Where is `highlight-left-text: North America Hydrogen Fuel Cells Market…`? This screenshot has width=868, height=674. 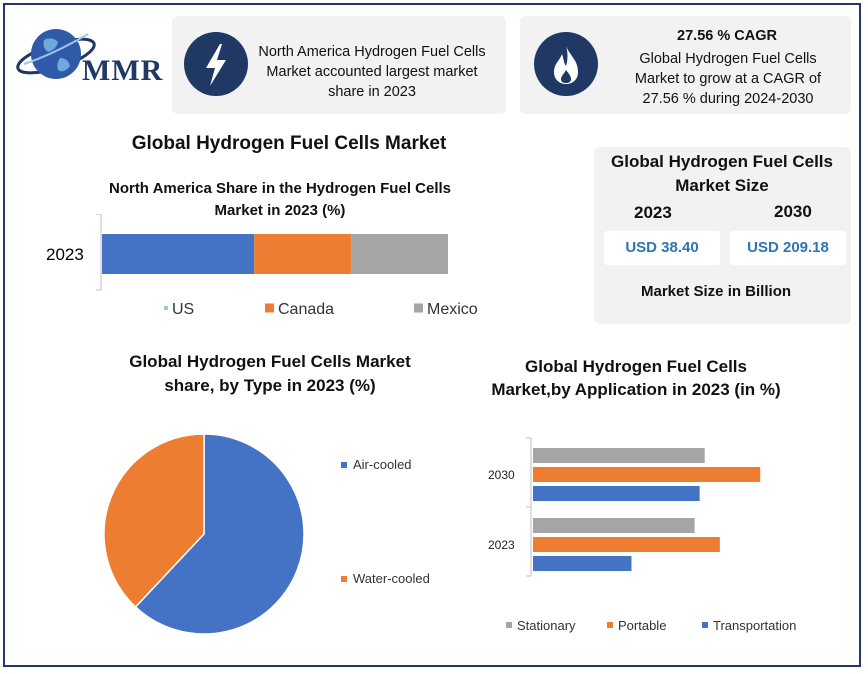
highlight-left-text: North America Hydrogen Fuel Cells Market… is located at coordinates (372, 72).